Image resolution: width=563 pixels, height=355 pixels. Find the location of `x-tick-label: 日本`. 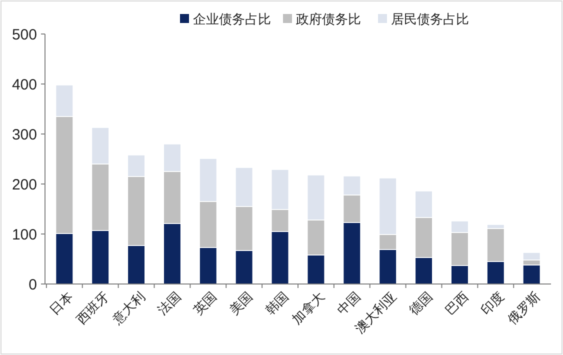

x-tick-label: 日本 is located at coordinates (61, 303).